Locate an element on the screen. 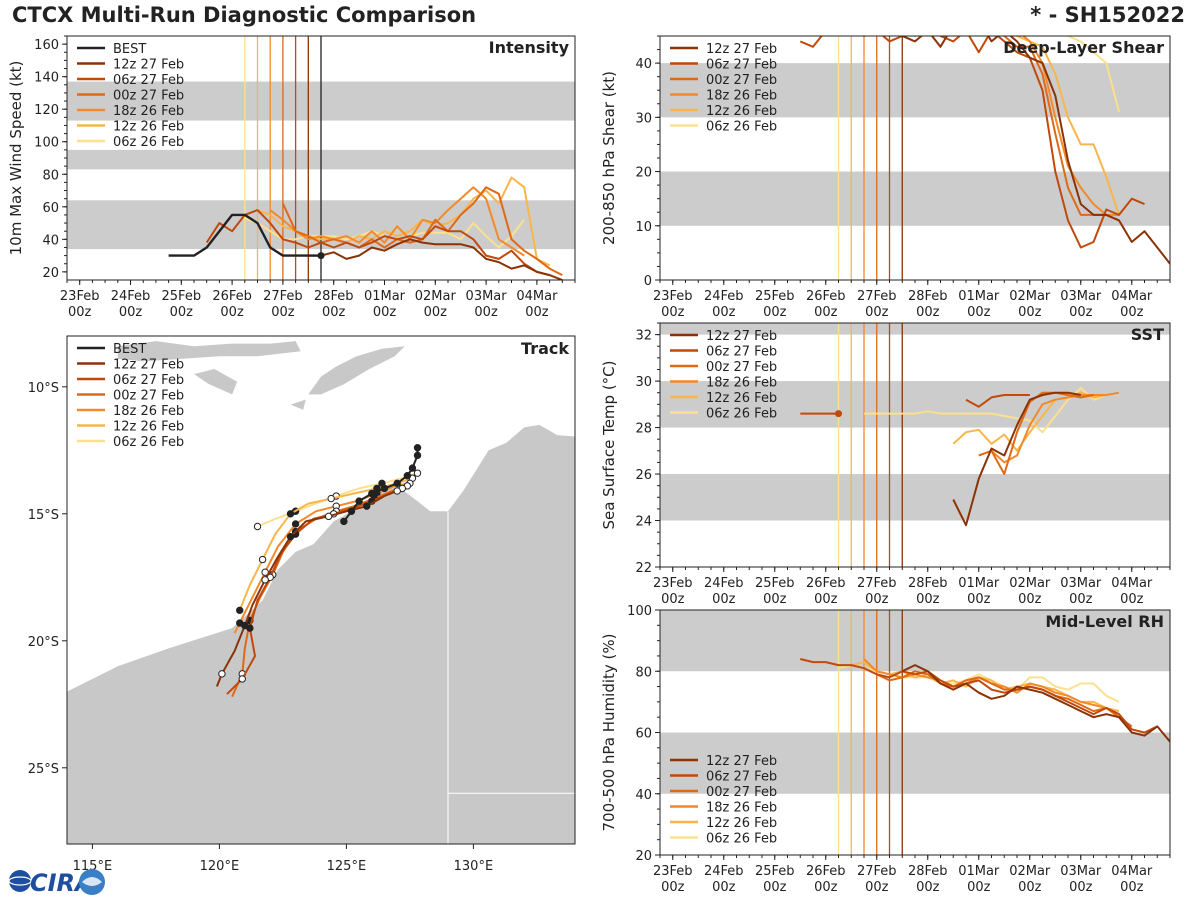 Image resolution: width=1200 pixels, height=900 pixels. sst-panel-title: SST is located at coordinates (1147, 334).